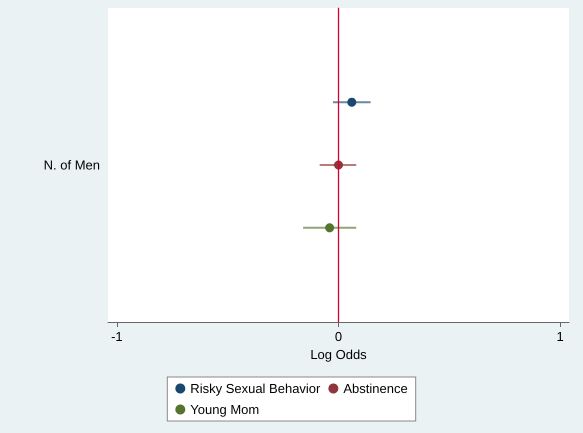 Image resolution: width=583 pixels, height=433 pixels. What do you see at coordinates (117, 336) in the screenshot?
I see `x-tick-label: -1` at bounding box center [117, 336].